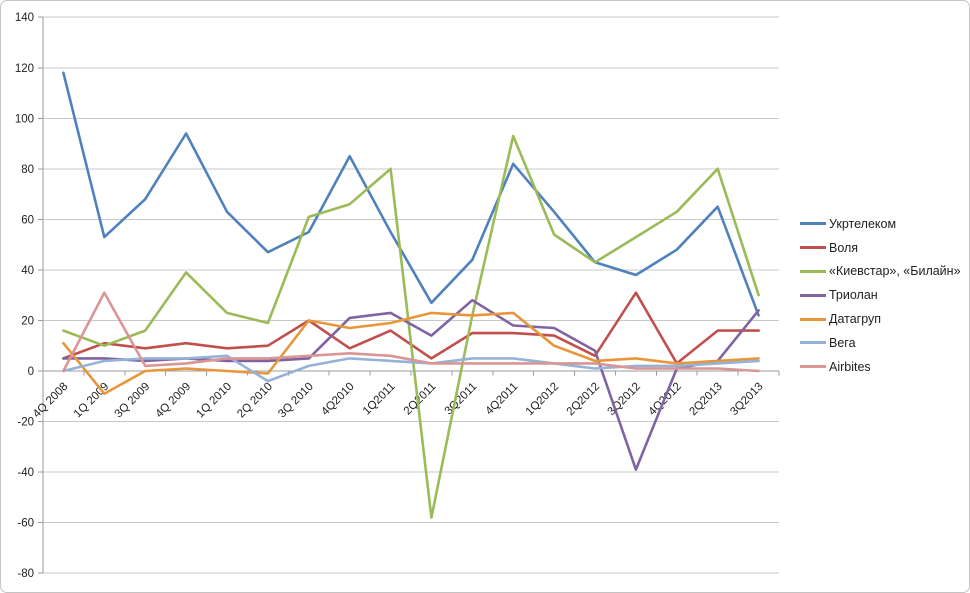 This screenshot has width=970, height=593. Describe the element at coordinates (27, 170) in the screenshot. I see `y-tick-label: 80` at that location.